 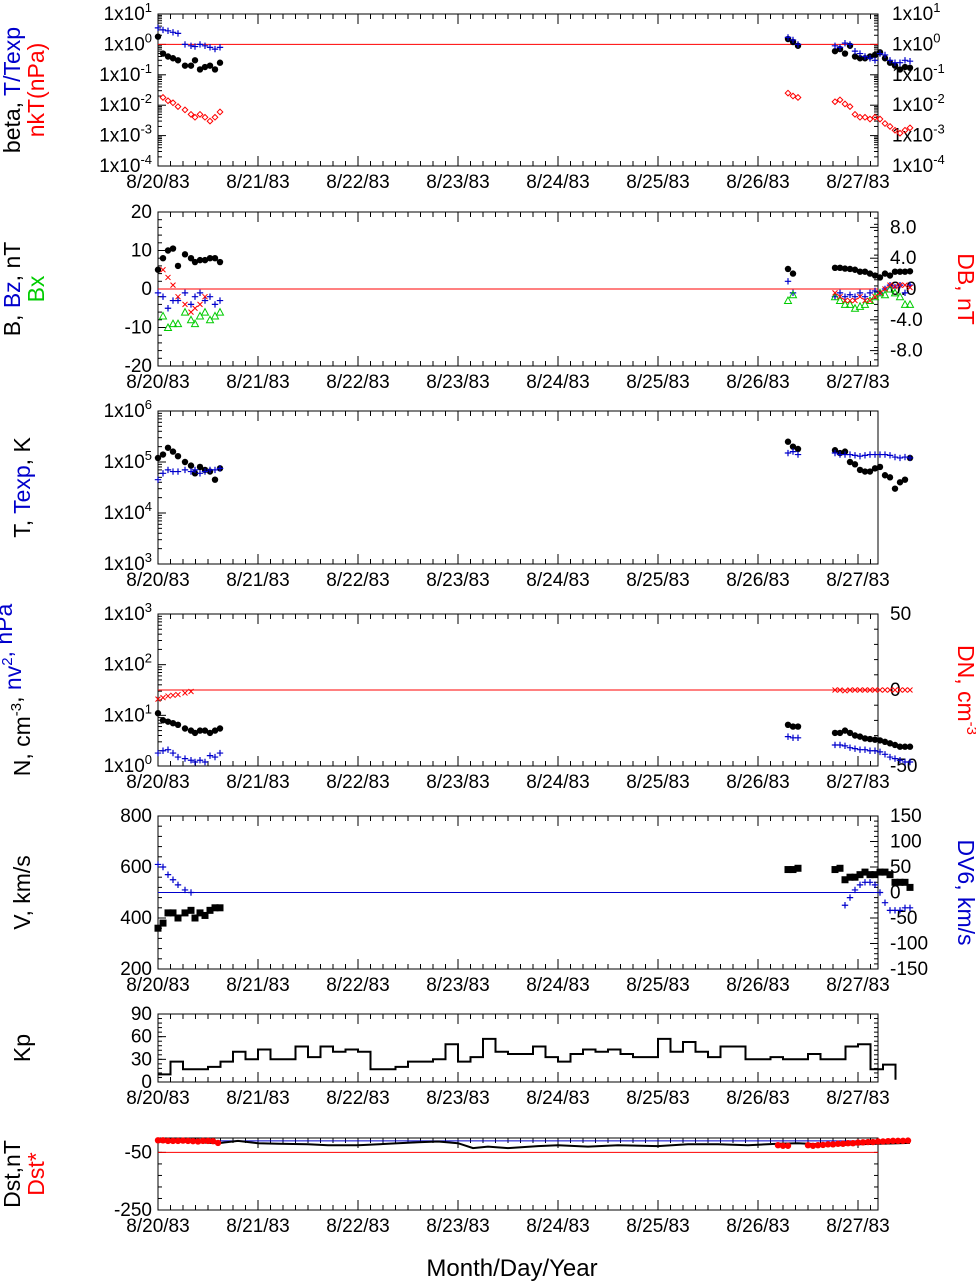 What do you see at coordinates (536, 113) in the screenshot?
I see `series-nkt-npa-` at bounding box center [536, 113].